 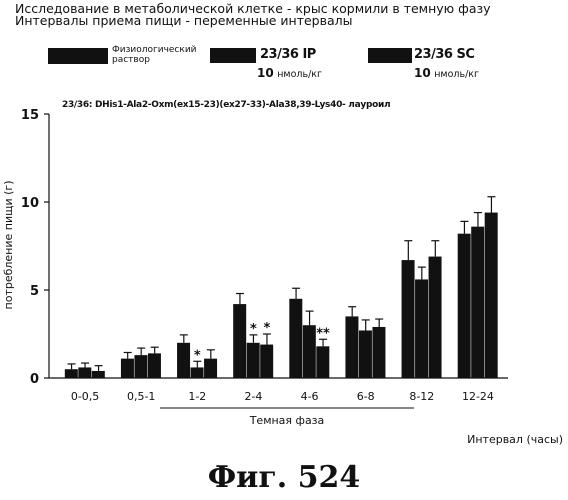 I want to click on x-tick-label: 4-6, so click(x=310, y=396).